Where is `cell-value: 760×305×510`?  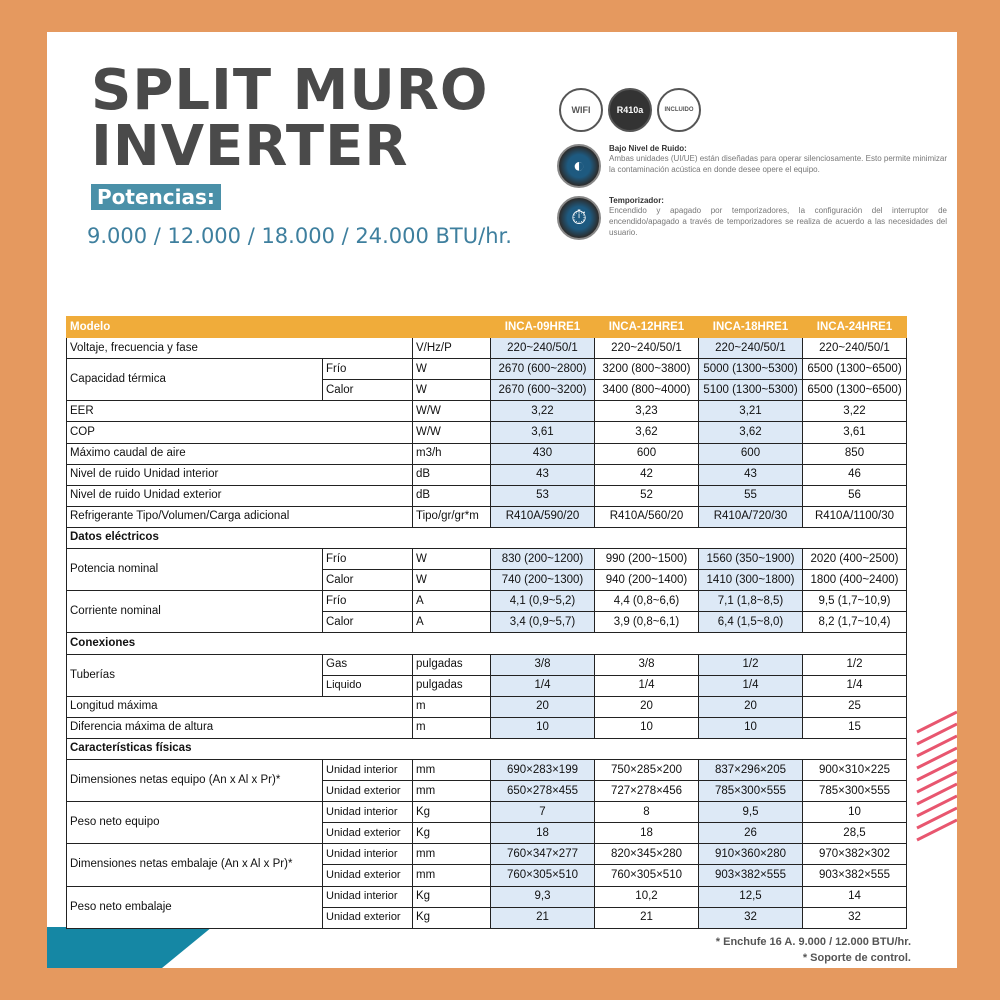 cell-value: 760×305×510 is located at coordinates (646, 875).